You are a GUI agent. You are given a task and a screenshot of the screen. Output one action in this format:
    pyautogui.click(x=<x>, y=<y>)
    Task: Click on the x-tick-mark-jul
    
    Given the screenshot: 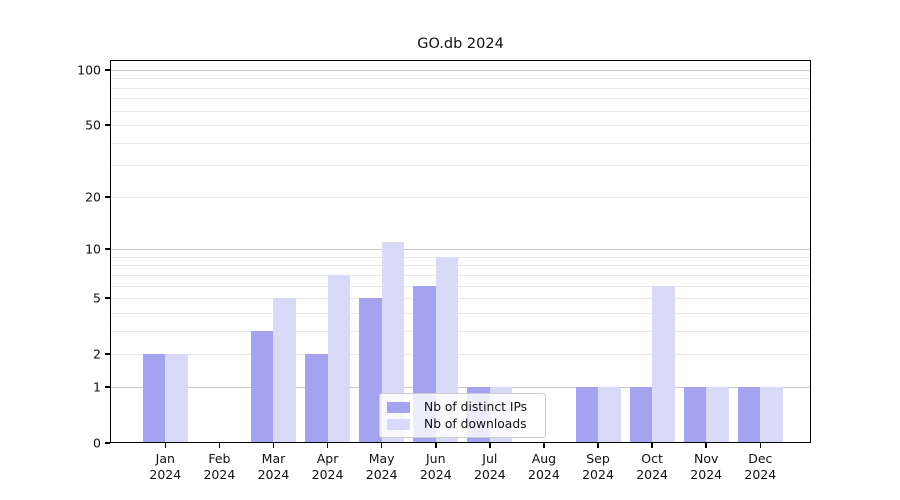 What is the action you would take?
    pyautogui.click(x=490, y=445)
    